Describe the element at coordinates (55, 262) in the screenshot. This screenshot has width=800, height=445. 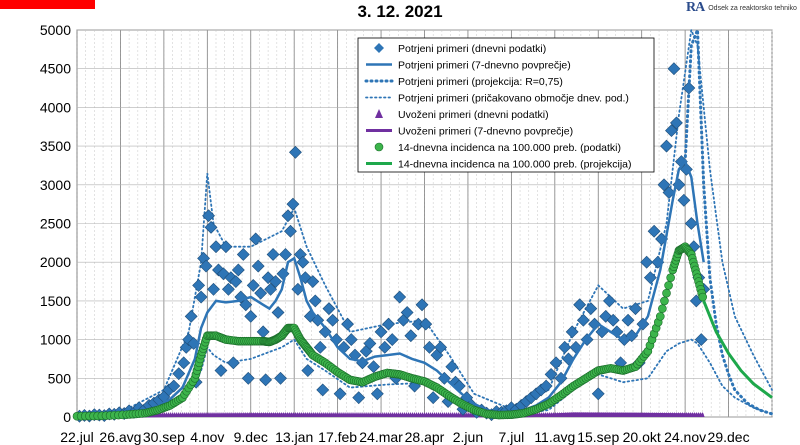
I see `y-tick-label: 2000` at that location.